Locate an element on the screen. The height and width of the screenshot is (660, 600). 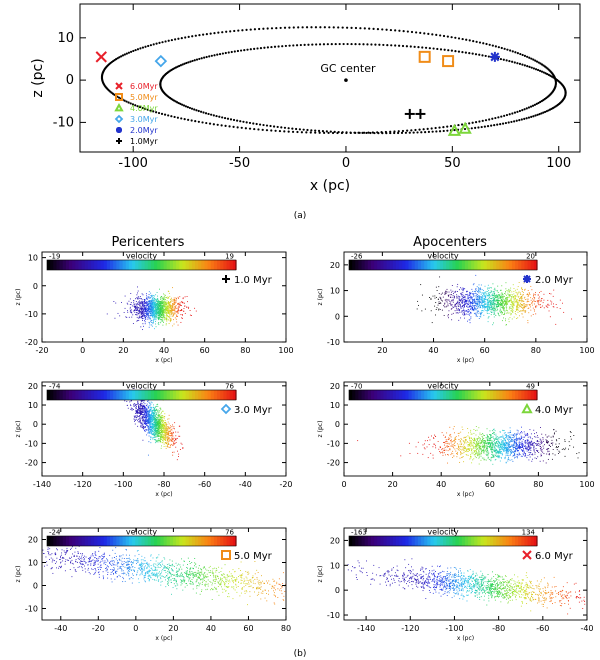
x-tick-label: 100 is located at coordinates (285, 350).